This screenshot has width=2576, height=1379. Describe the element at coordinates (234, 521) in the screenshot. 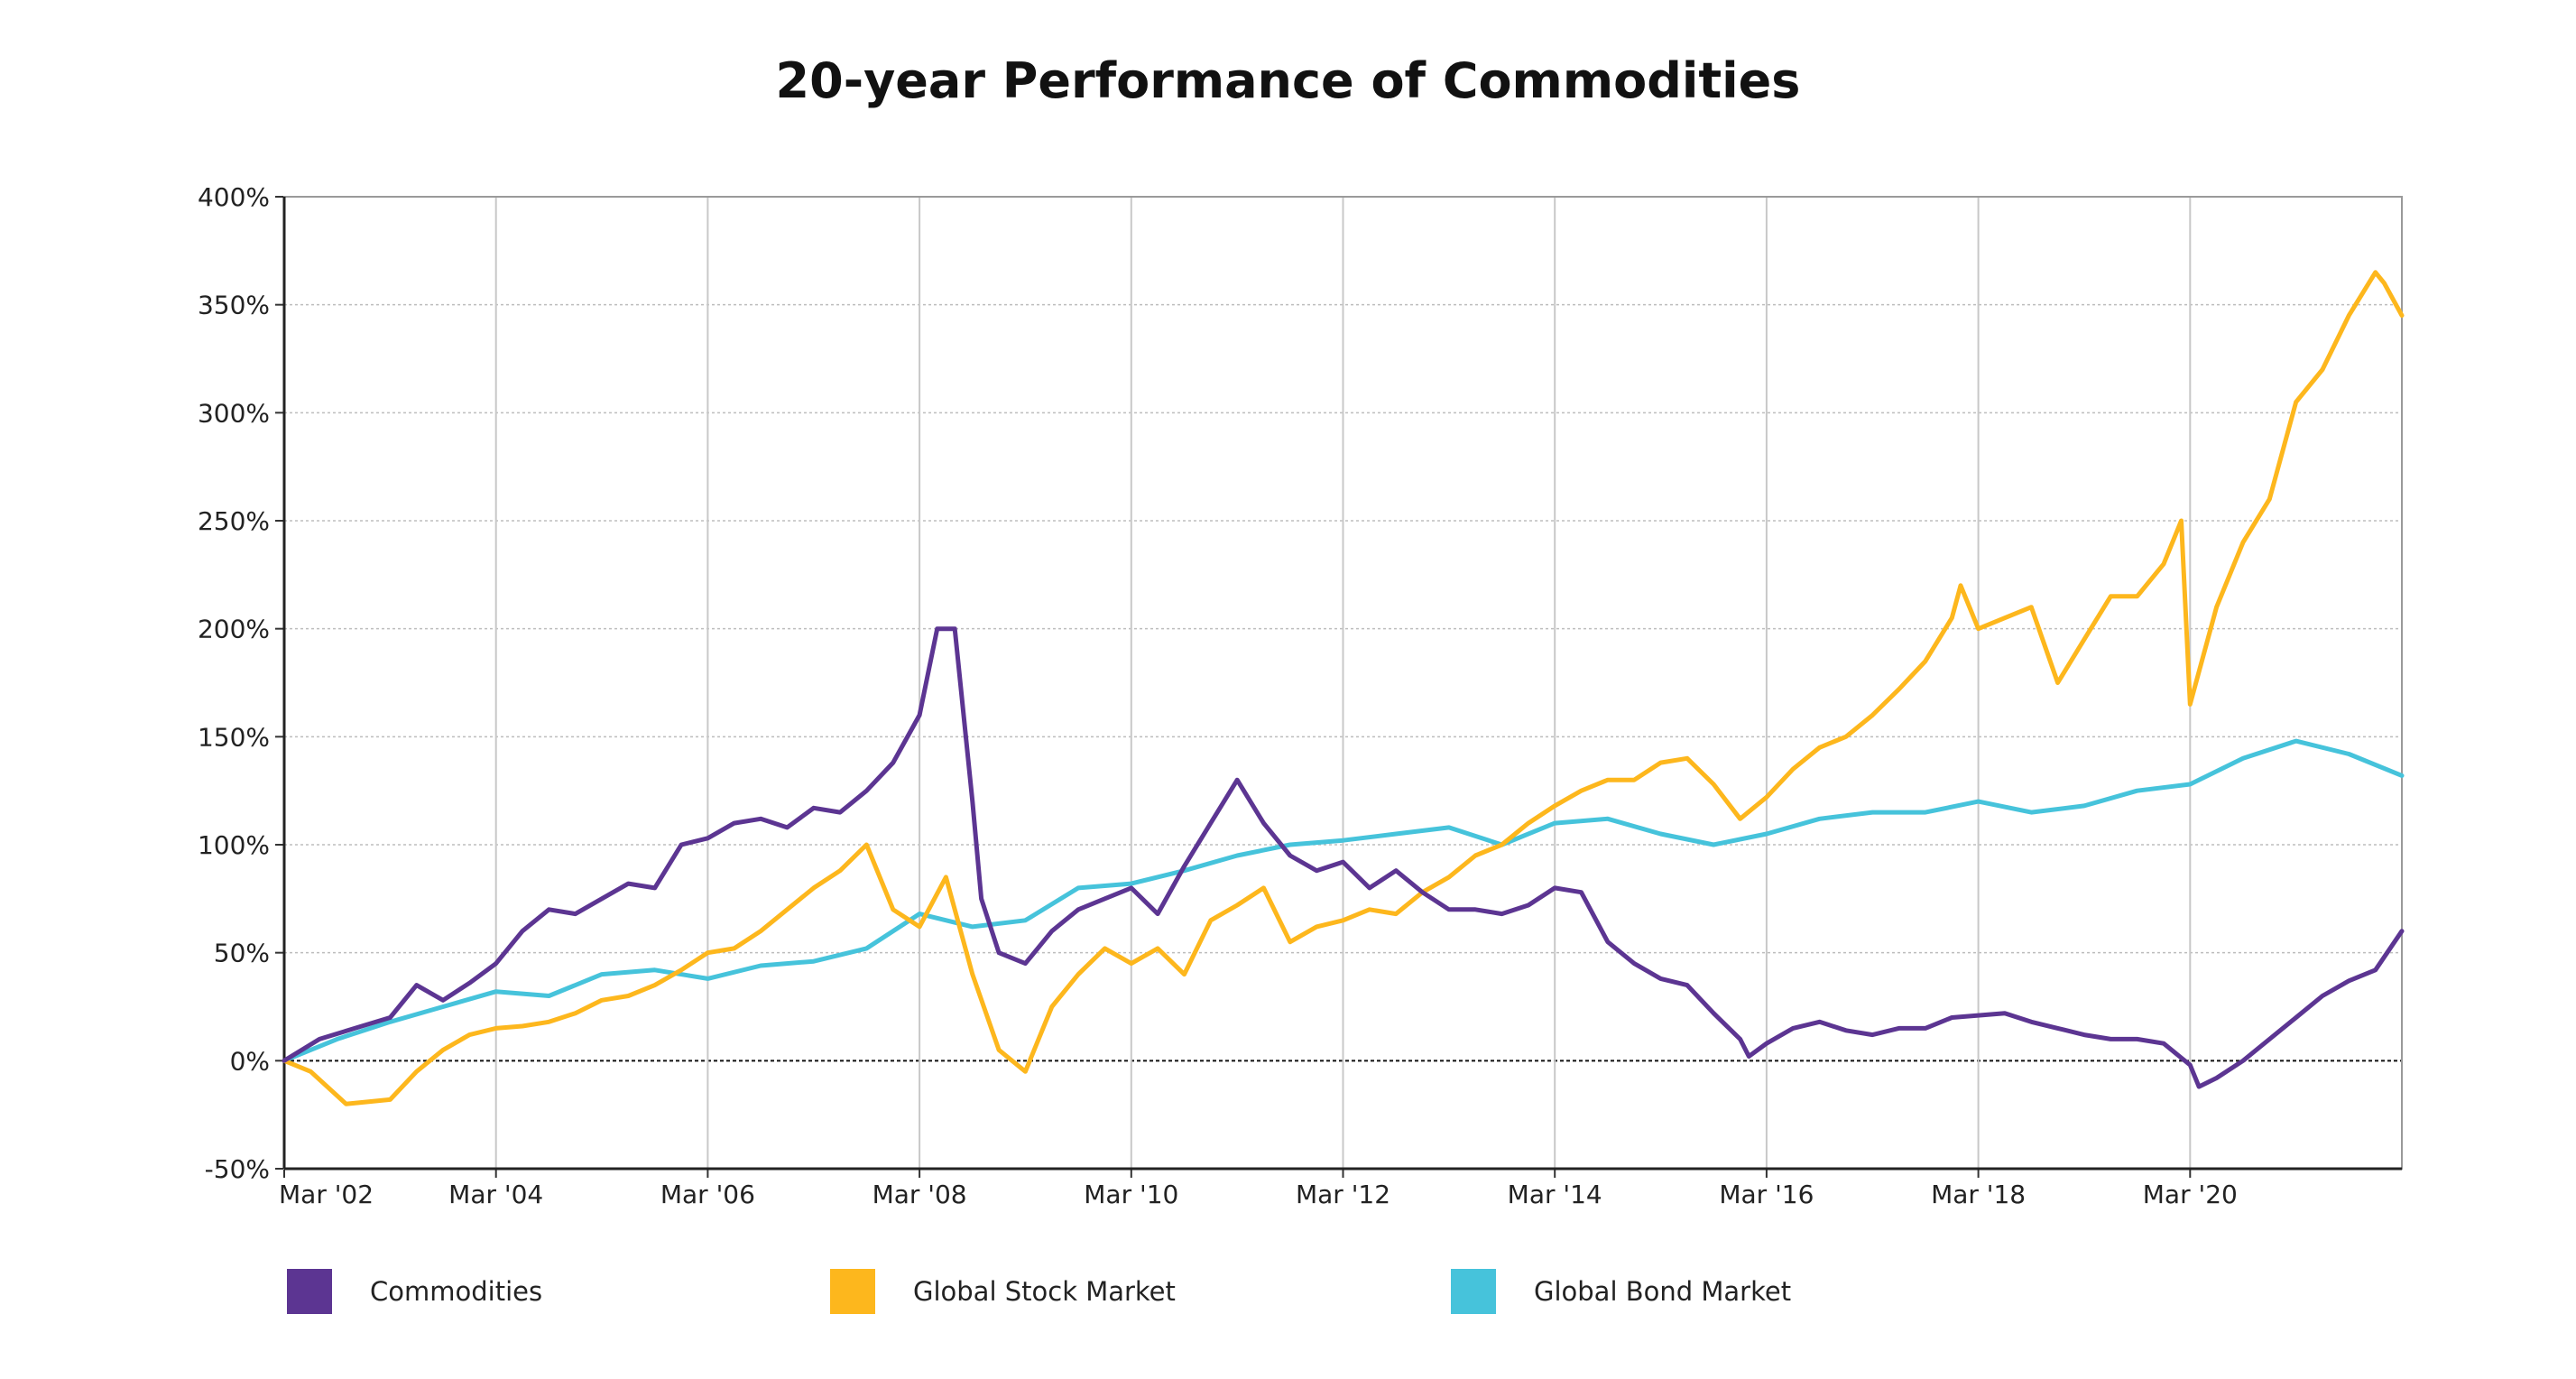

I see `y-tick-label: 250%` at that location.